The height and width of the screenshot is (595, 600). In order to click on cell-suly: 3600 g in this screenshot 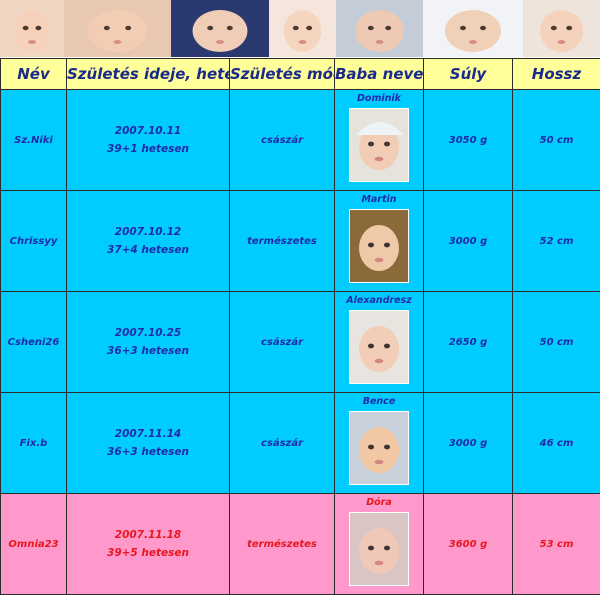, I will do `click(468, 544)`.